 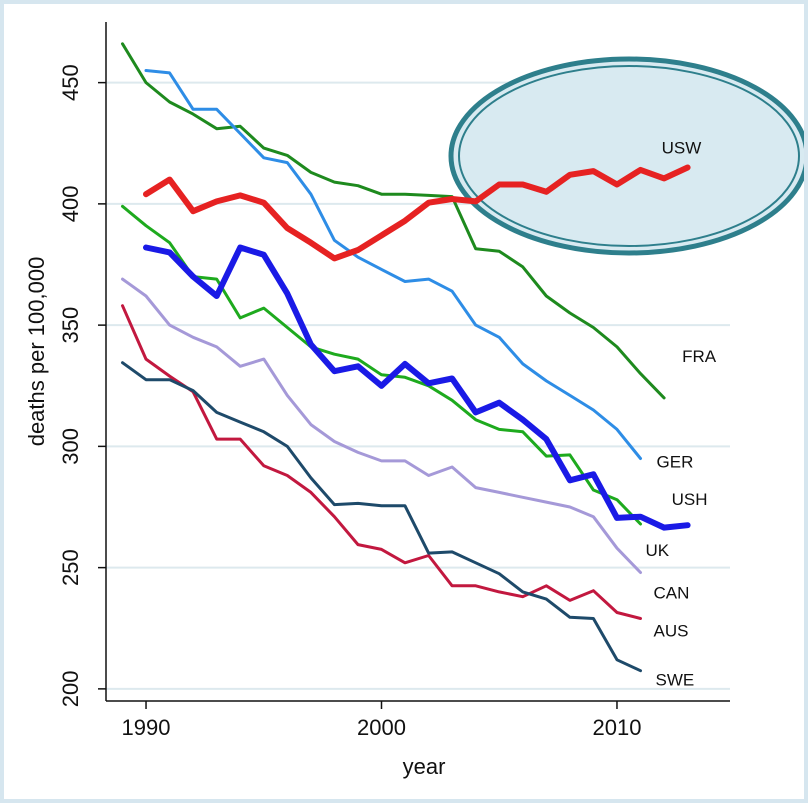 I want to click on series-label-aus: AUS, so click(x=671, y=631).